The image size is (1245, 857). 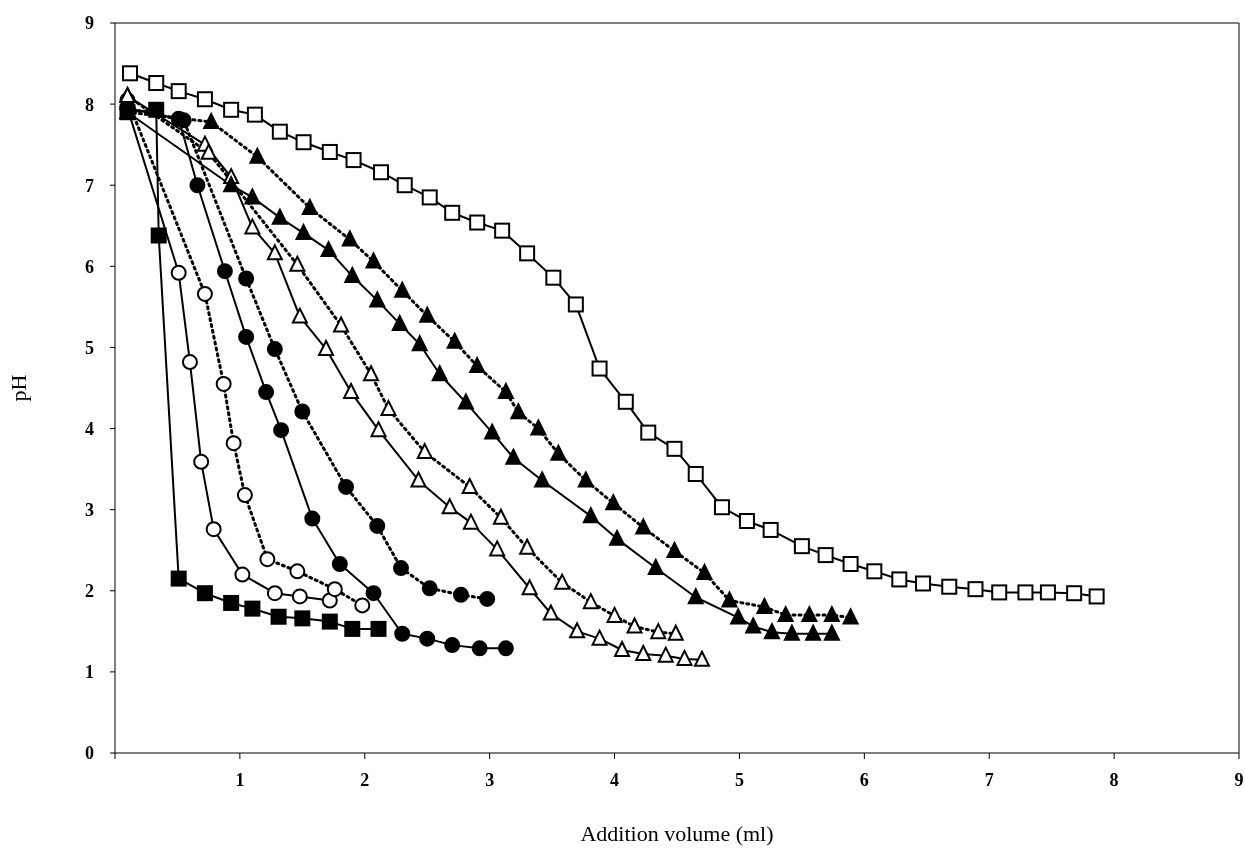 What do you see at coordinates (89, 185) in the screenshot?
I see `y-tick-label: 7` at bounding box center [89, 185].